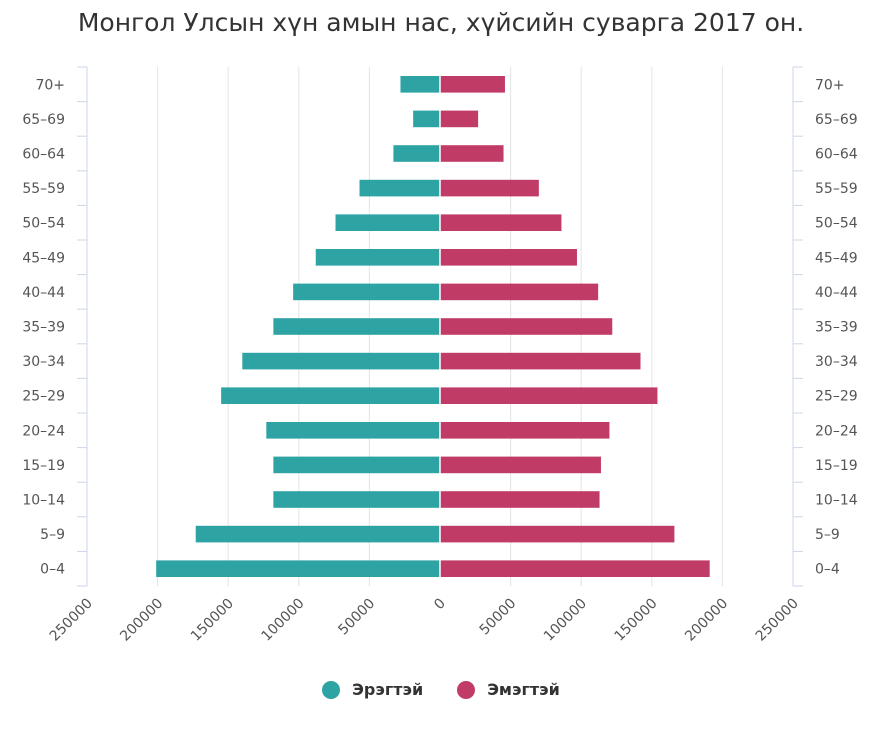 The width and height of the screenshot is (882, 736). I want to click on legend-label-female: Эмэгтэй, so click(523, 689).